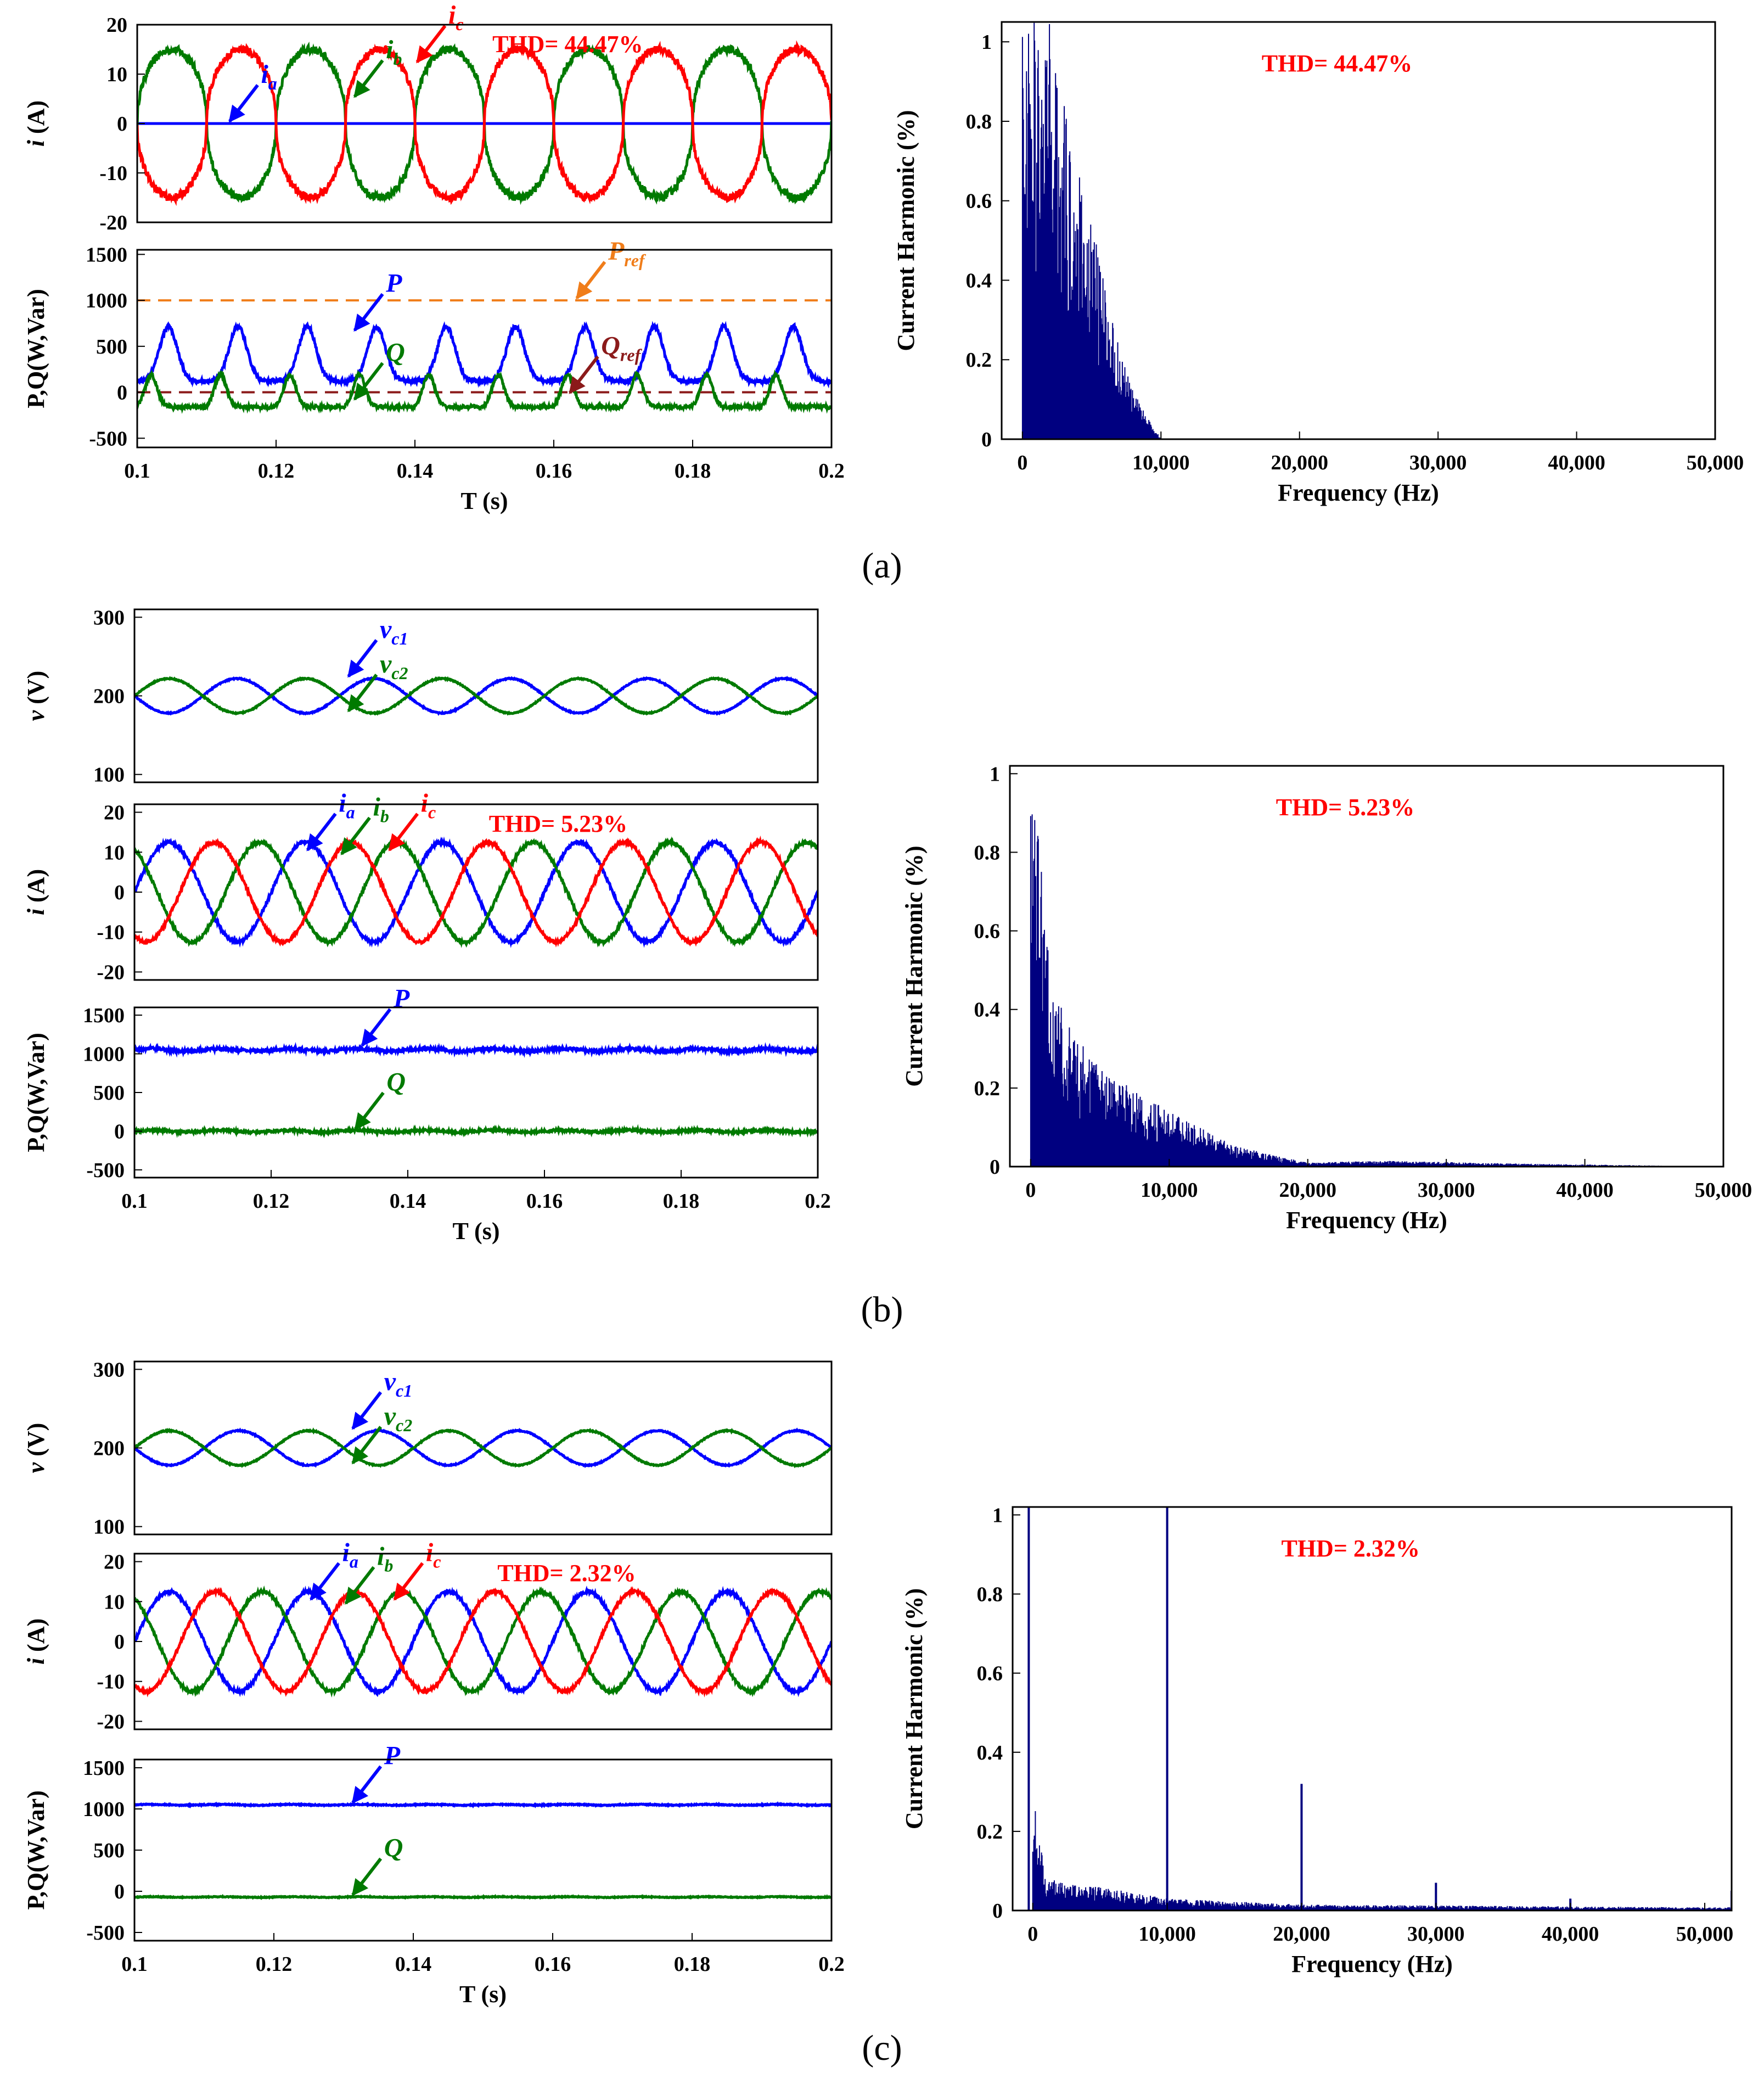 This screenshot has height=2073, width=1764. What do you see at coordinates (882, 566) in the screenshot?
I see `caption-a: (a)` at bounding box center [882, 566].